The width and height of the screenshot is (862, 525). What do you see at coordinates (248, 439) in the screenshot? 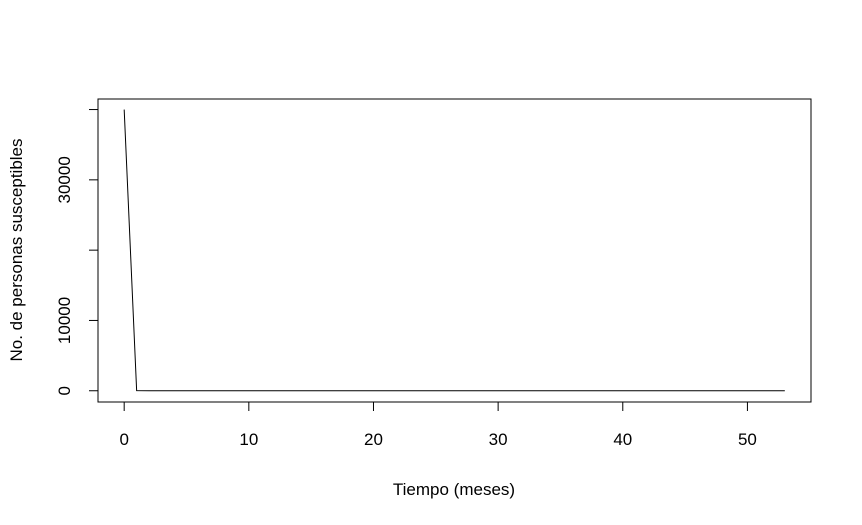
I see `x-tick-label: 10` at bounding box center [248, 439].